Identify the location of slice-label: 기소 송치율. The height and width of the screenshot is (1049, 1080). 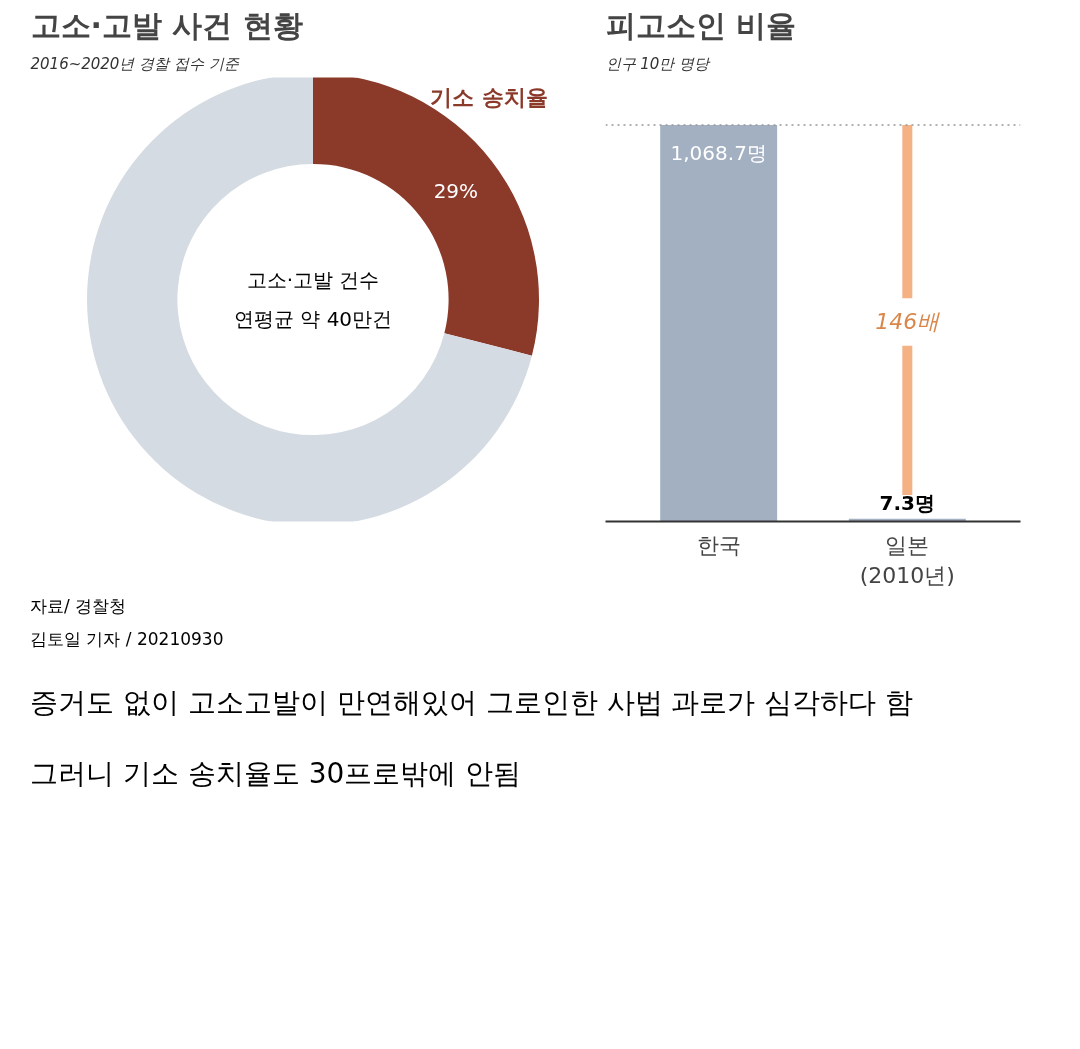
(489, 97).